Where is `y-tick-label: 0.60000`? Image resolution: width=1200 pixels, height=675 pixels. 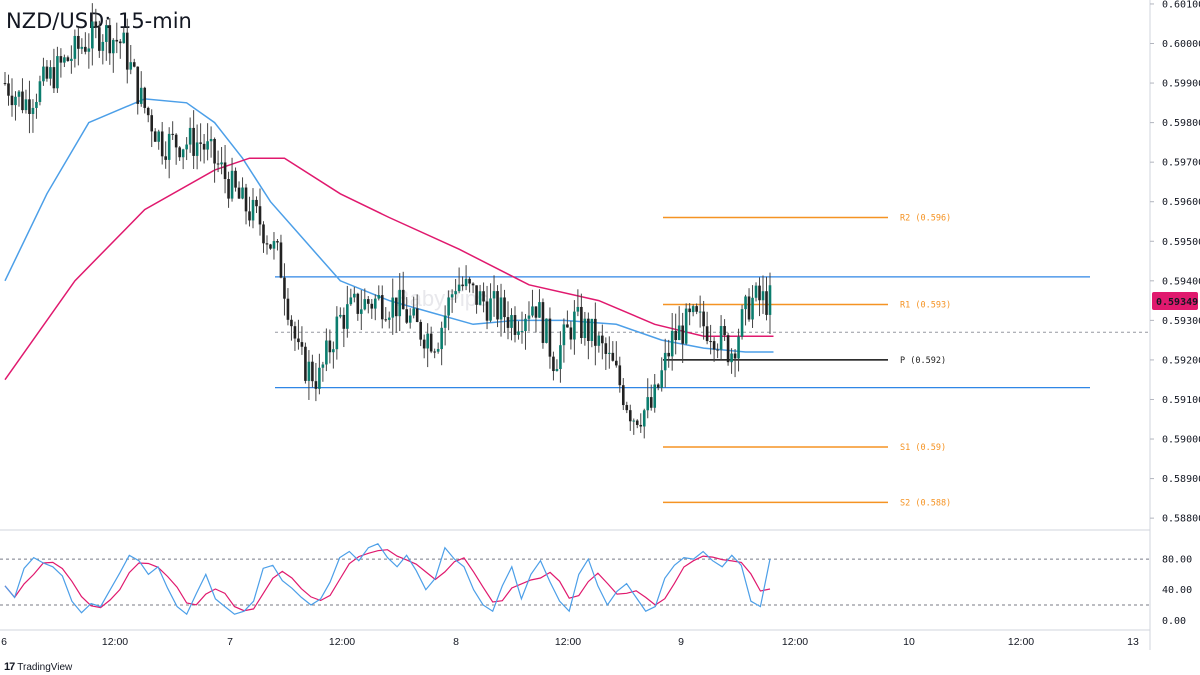
y-tick-label: 0.60000 is located at coordinates (1181, 44).